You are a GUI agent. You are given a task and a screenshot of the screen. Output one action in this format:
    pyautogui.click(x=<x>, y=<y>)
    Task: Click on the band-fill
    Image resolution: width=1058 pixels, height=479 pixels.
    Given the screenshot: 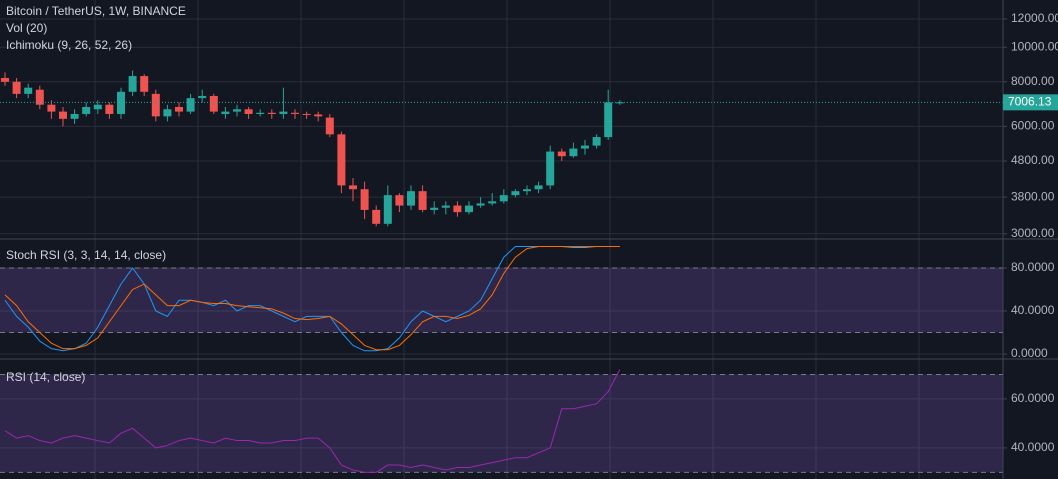 What is the action you would take?
    pyautogui.click(x=501, y=300)
    